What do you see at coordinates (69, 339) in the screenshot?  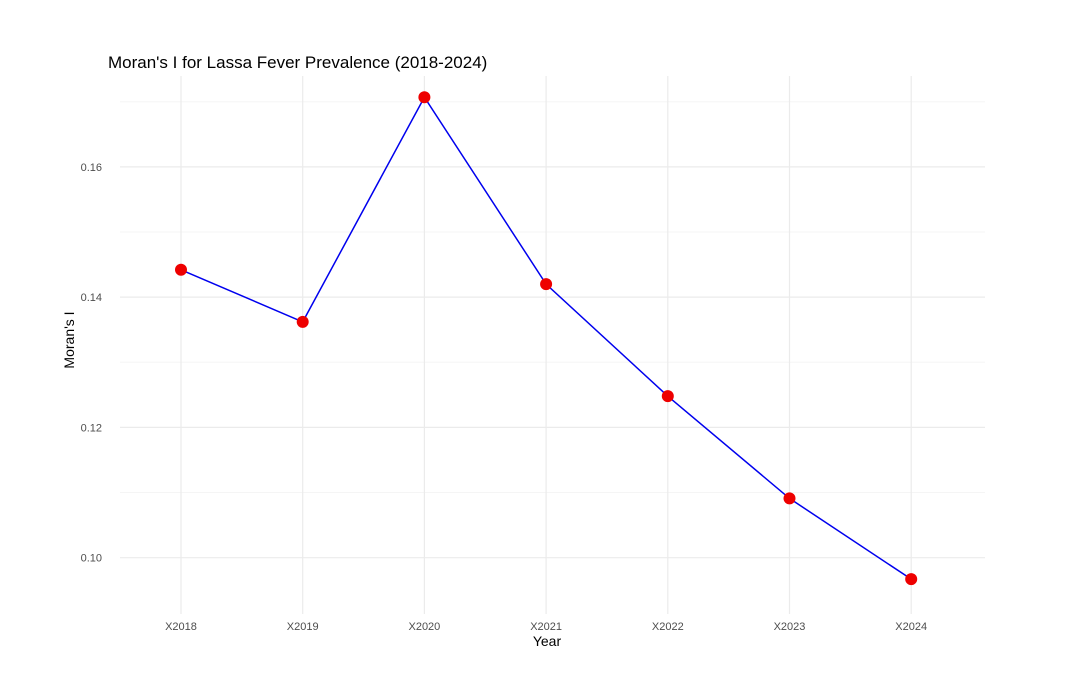 I see `y-axis-title: Moran's I` at bounding box center [69, 339].